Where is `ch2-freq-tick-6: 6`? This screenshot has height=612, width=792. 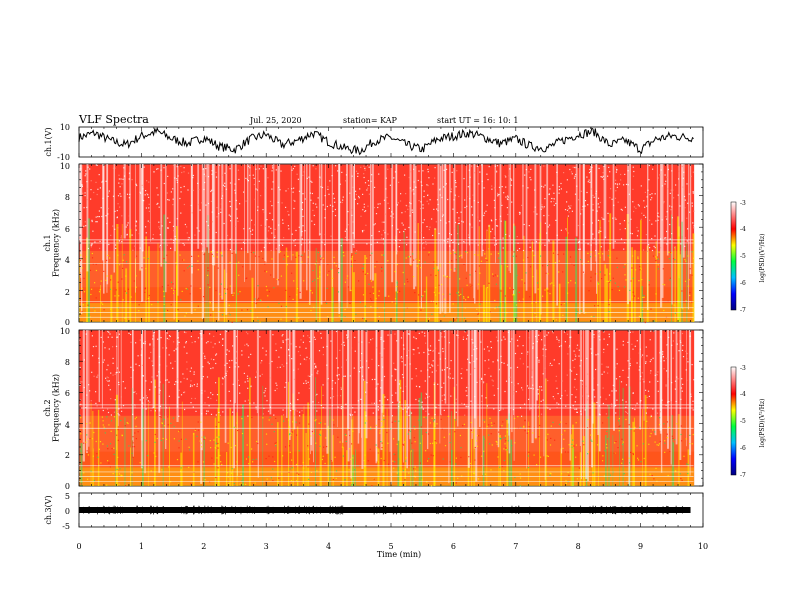
ch2-freq-tick-6: 6 is located at coordinates (67, 393).